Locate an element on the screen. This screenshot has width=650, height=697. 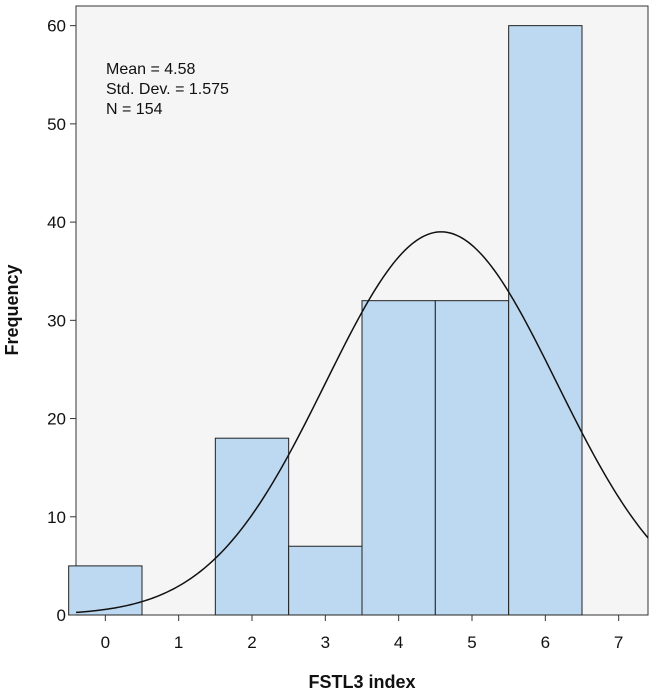
y-tick-label: 10 is located at coordinates (56, 517).